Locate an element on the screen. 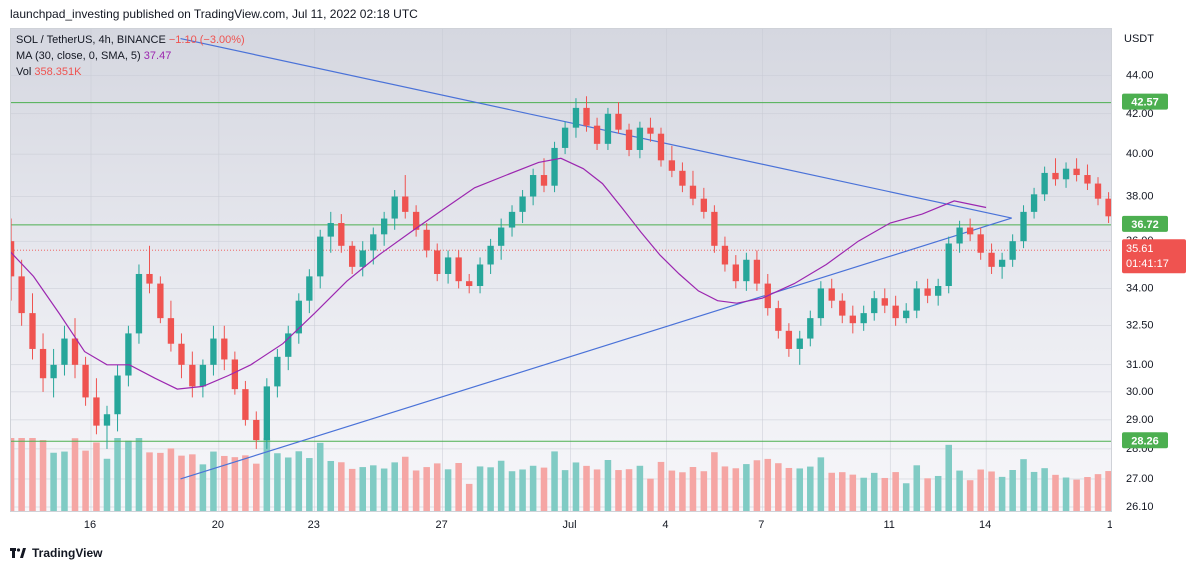 This screenshot has width=1200, height=568. price-tick-label-8: 30.00 is located at coordinates (1140, 392).